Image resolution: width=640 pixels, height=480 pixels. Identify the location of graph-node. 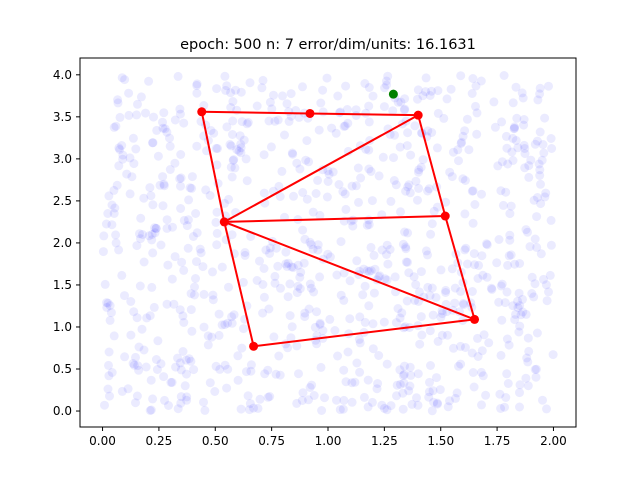
(310, 113).